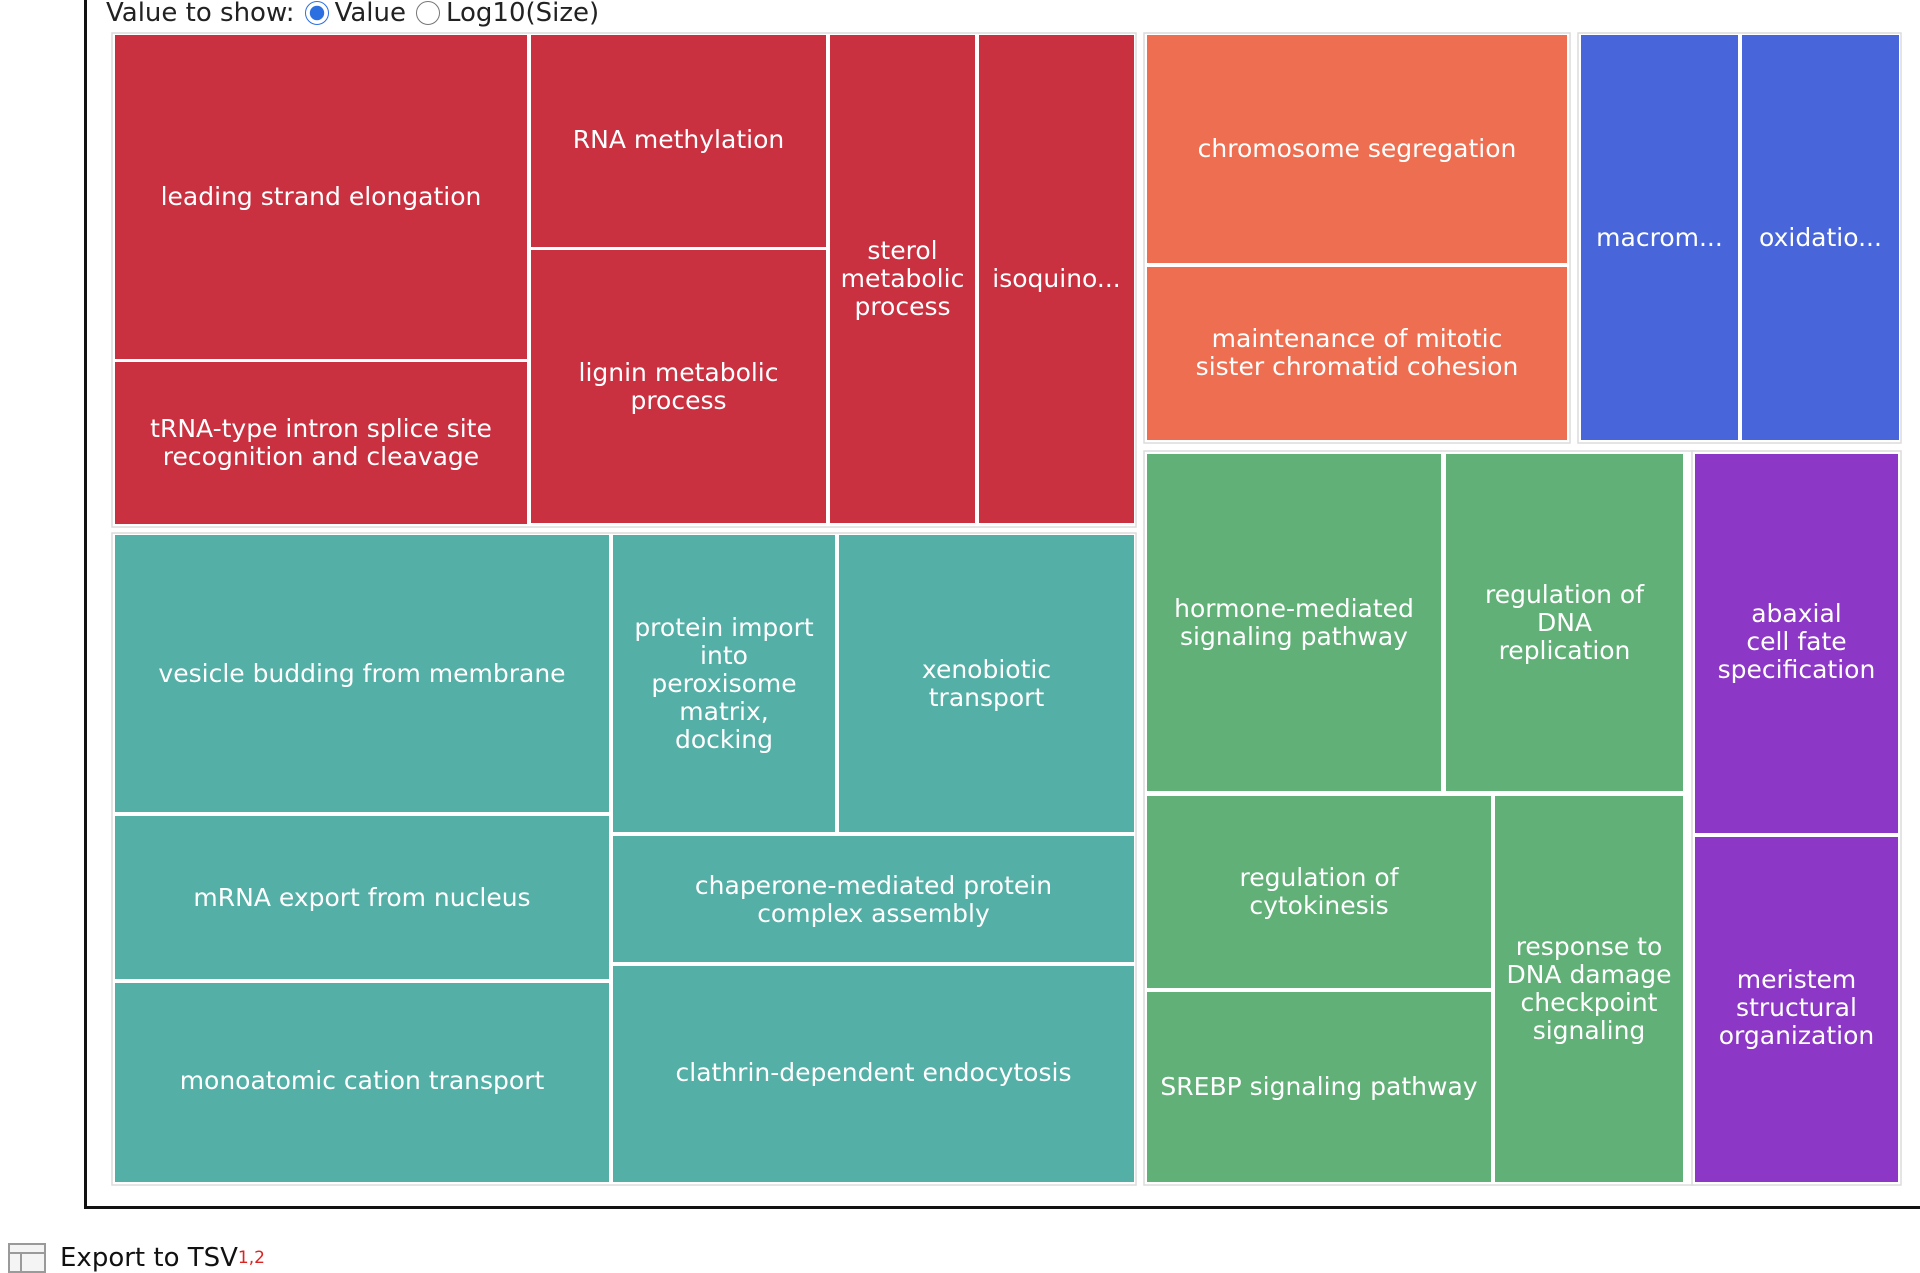 Image resolution: width=1920 pixels, height=1273 pixels. Describe the element at coordinates (427, 13) in the screenshot. I see `log-size-radio` at that location.